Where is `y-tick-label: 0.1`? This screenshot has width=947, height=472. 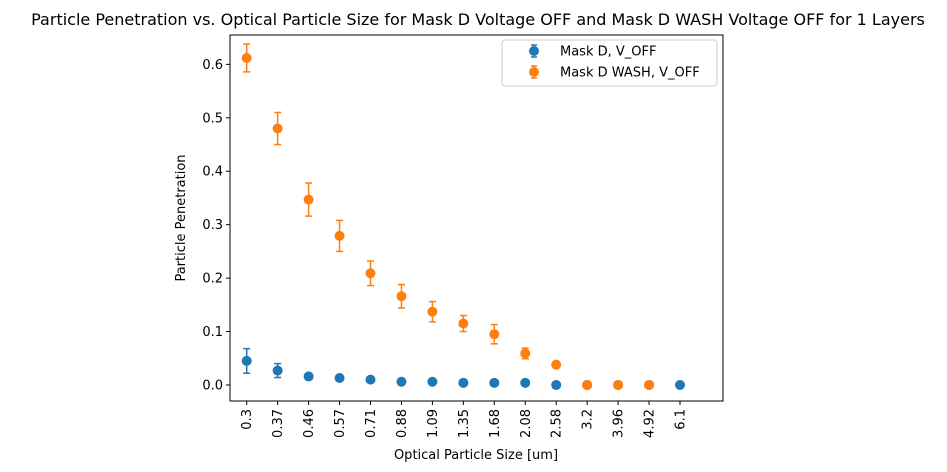 y-tick-label: 0.1 is located at coordinates (212, 332).